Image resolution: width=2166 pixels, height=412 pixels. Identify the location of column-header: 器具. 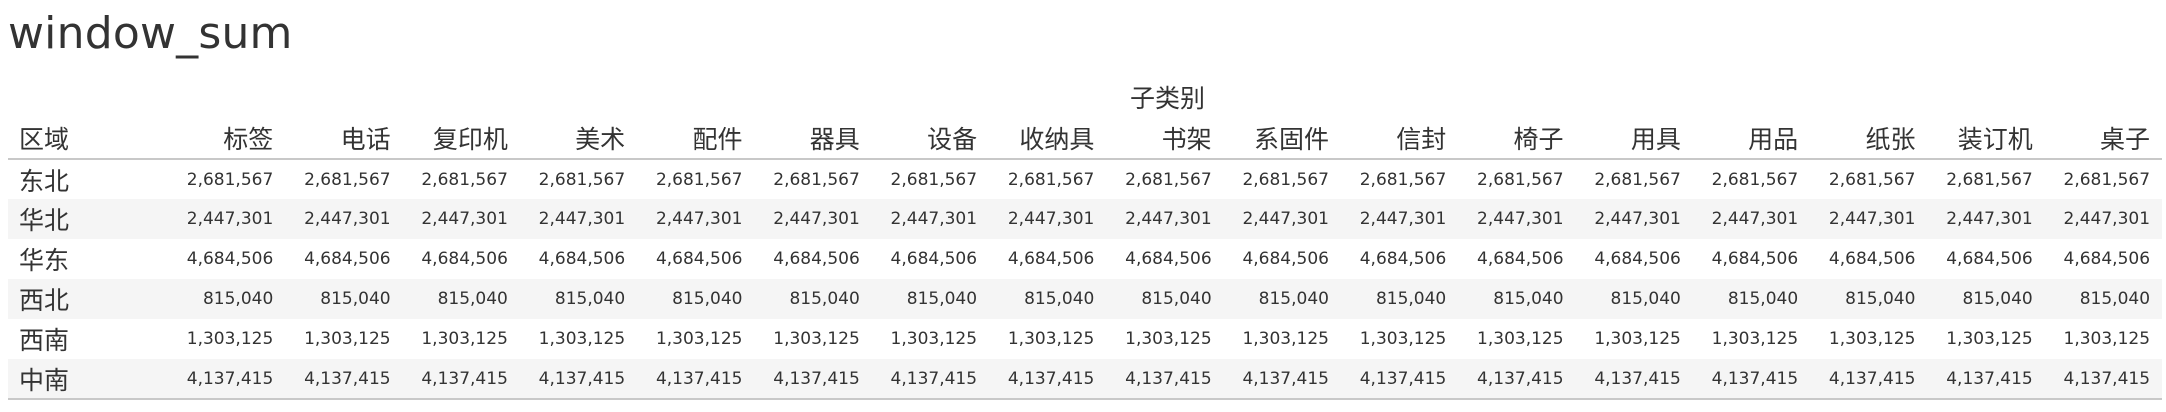
(834, 139).